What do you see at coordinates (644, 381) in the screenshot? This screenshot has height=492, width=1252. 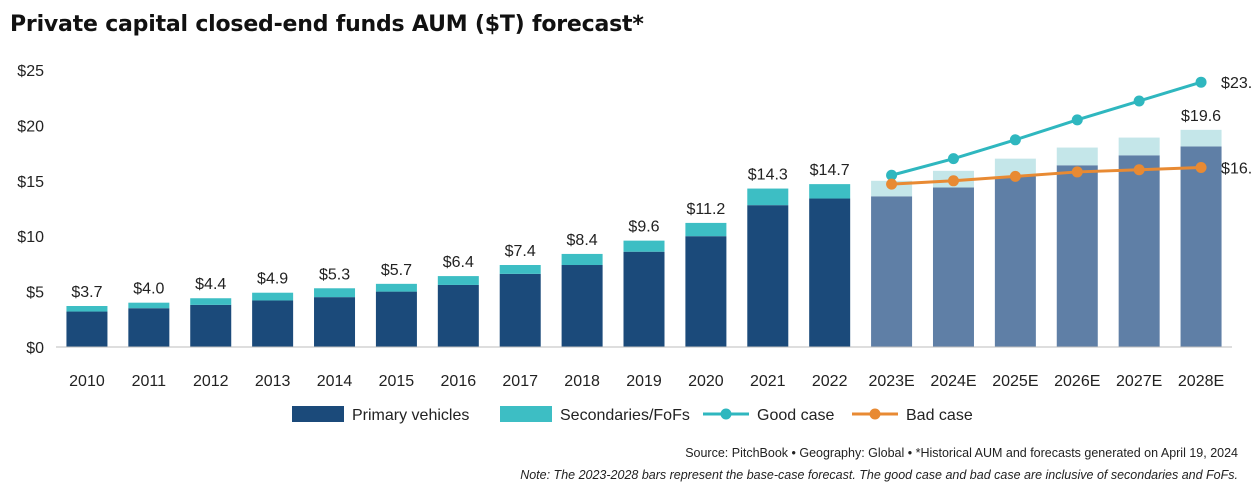 I see `x-tick-label: 2019` at bounding box center [644, 381].